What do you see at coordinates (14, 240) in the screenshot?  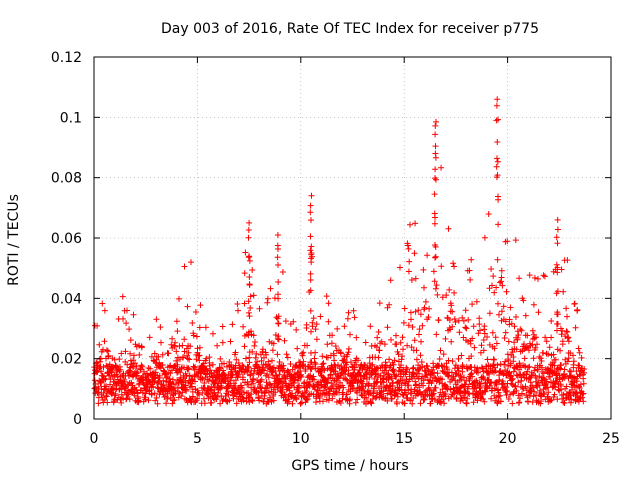 I see `y-axis-label: ROTI / TECUs` at bounding box center [14, 240].